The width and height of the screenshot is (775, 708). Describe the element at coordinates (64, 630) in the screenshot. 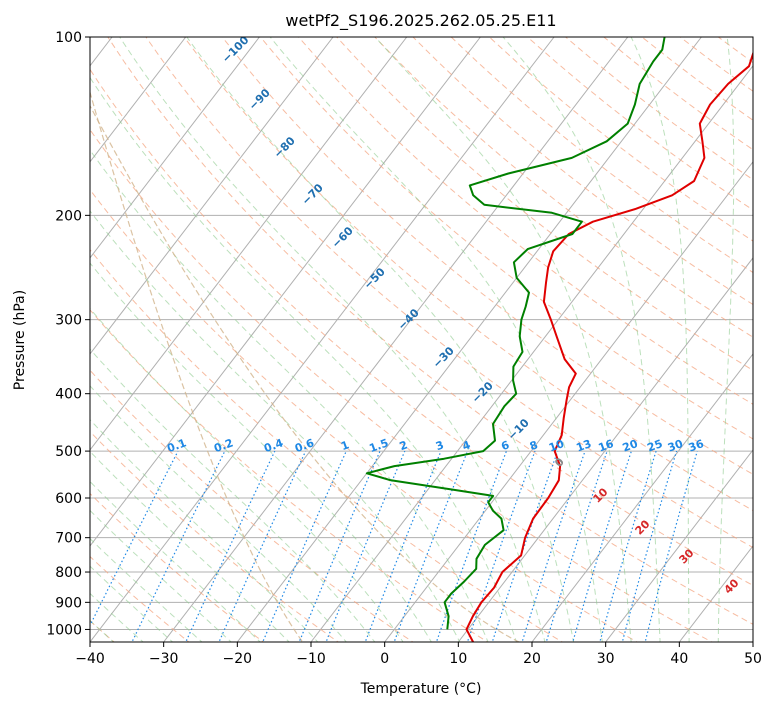

I see `y-tick-label: 1000` at that location.